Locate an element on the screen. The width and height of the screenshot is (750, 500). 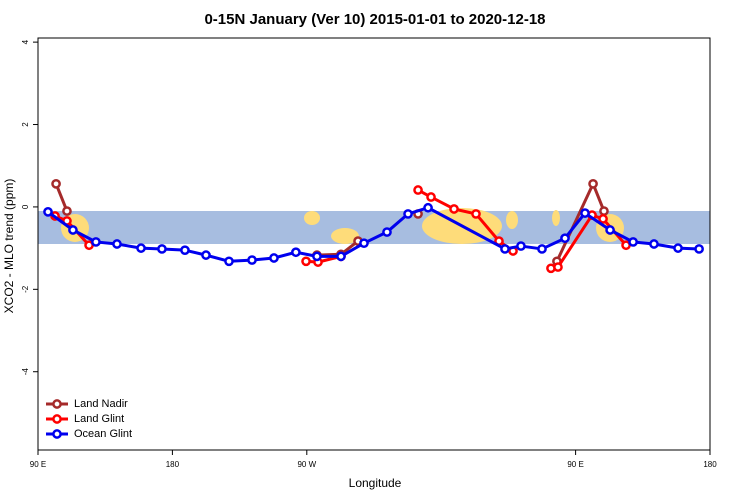
x-axis-label: Longitude is located at coordinates (375, 483).